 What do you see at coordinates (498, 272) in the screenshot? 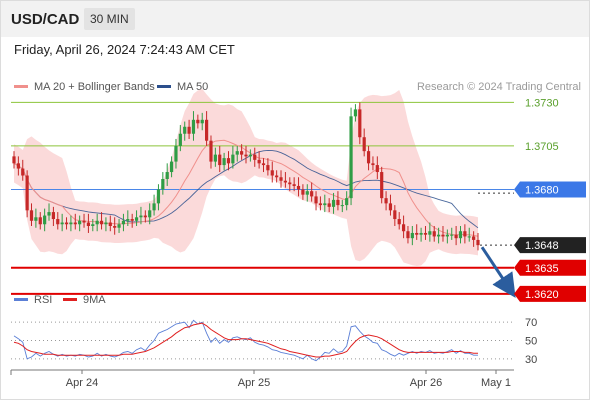
I see `forecast-arrow-line` at bounding box center [498, 272].